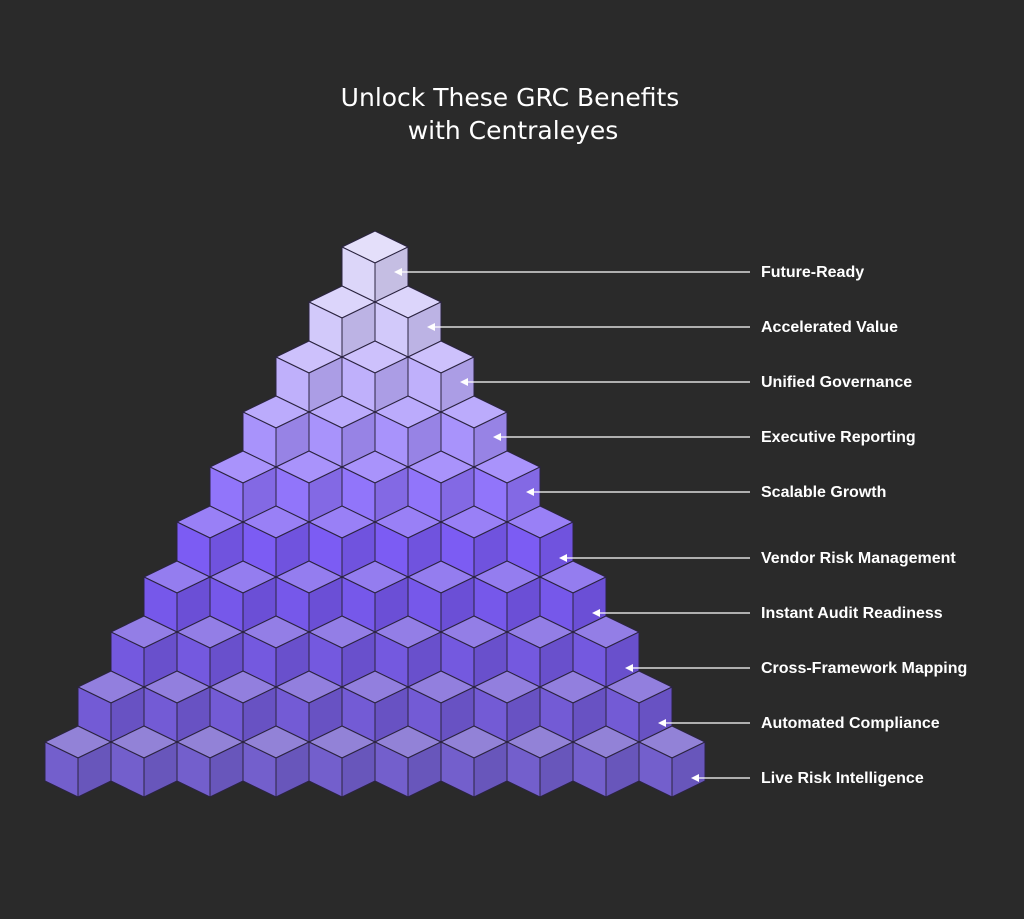  I want to click on title-line: with Centraleyes, so click(513, 130).